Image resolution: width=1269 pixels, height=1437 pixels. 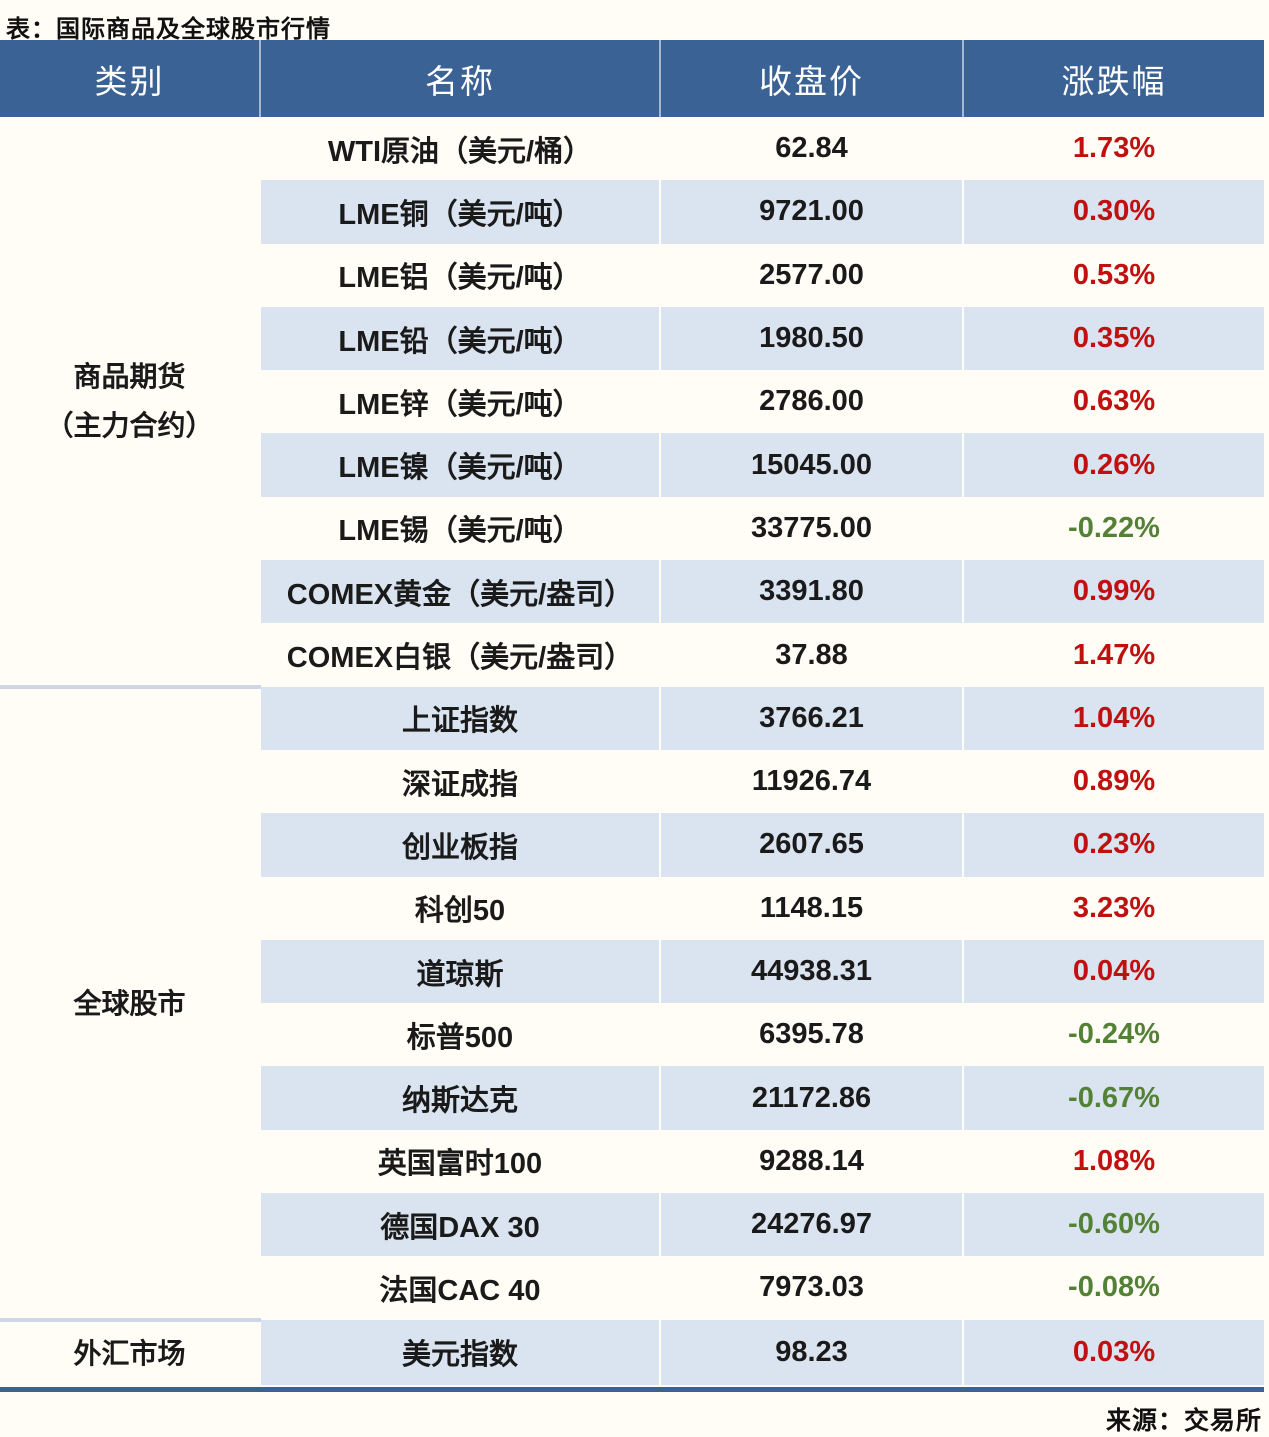 I want to click on table-row: LME铜（美元/吨） 9721.00 0.30%, so click(x=632, y=212).